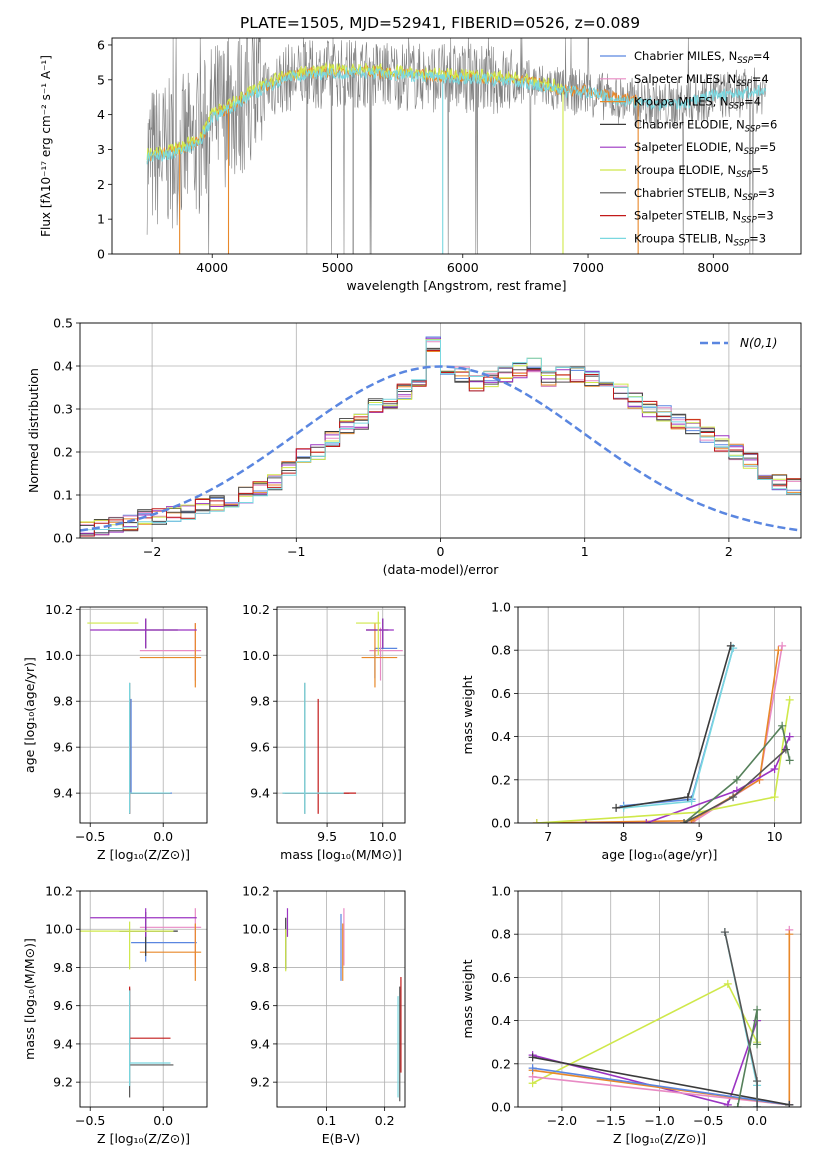 The image size is (819, 1170). I want to click on y-axis-label: mass [log₁₀(M/M⊙)], so click(29, 999).